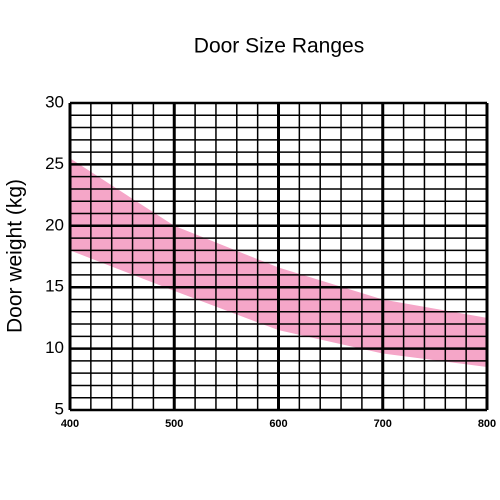  What do you see at coordinates (54, 286) in the screenshot?
I see `y-tick-label: 15` at bounding box center [54, 286].